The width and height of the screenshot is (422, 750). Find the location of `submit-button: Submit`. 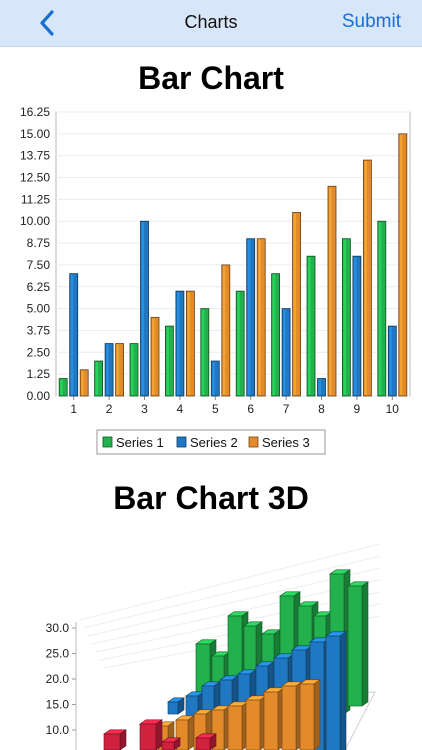

submit-button: Submit is located at coordinates (371, 21).